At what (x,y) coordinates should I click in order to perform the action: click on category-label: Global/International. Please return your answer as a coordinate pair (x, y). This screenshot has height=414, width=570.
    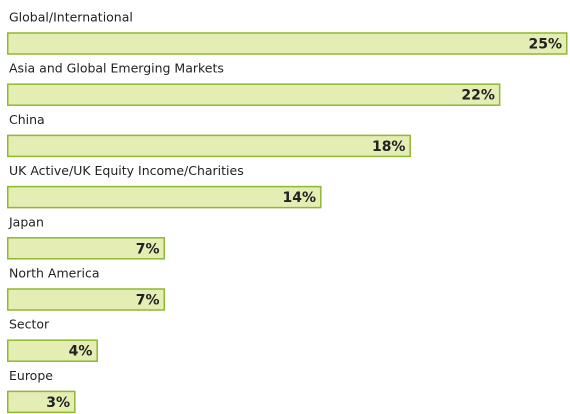
    Looking at the image, I should click on (71, 17).